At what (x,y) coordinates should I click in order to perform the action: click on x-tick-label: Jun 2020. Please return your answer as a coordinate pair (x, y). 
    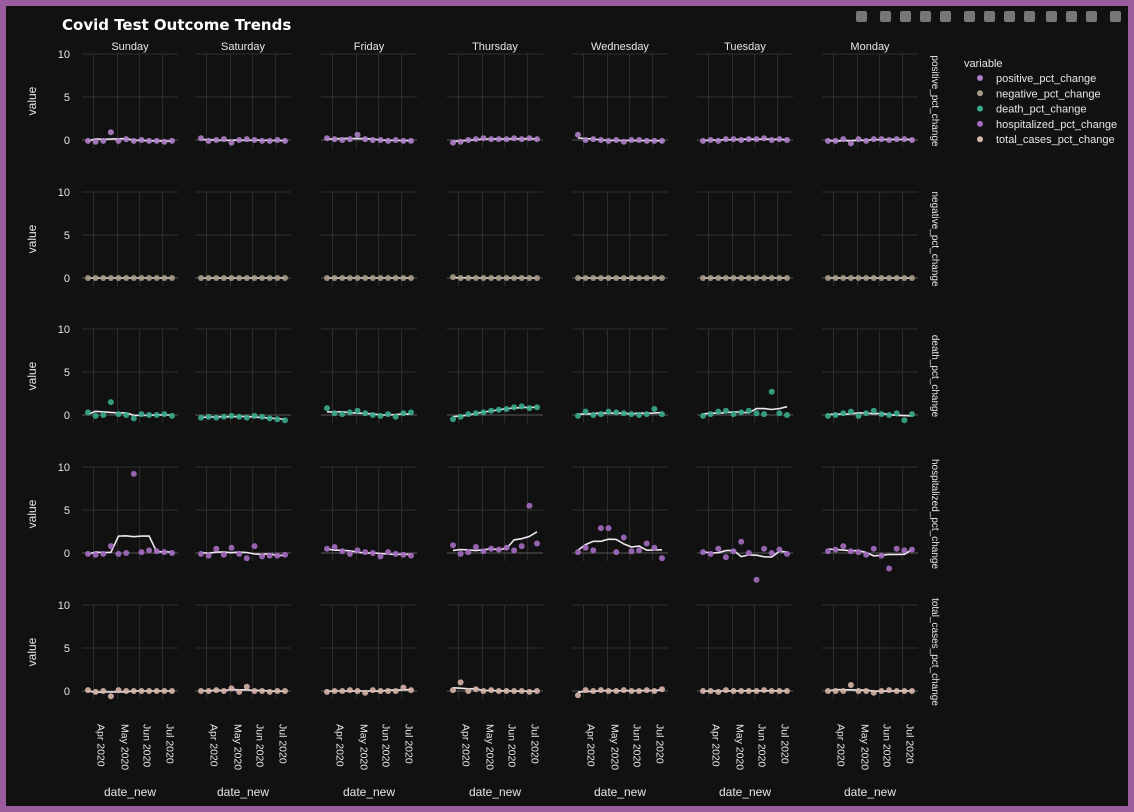
    Looking at the image, I should click on (260, 745).